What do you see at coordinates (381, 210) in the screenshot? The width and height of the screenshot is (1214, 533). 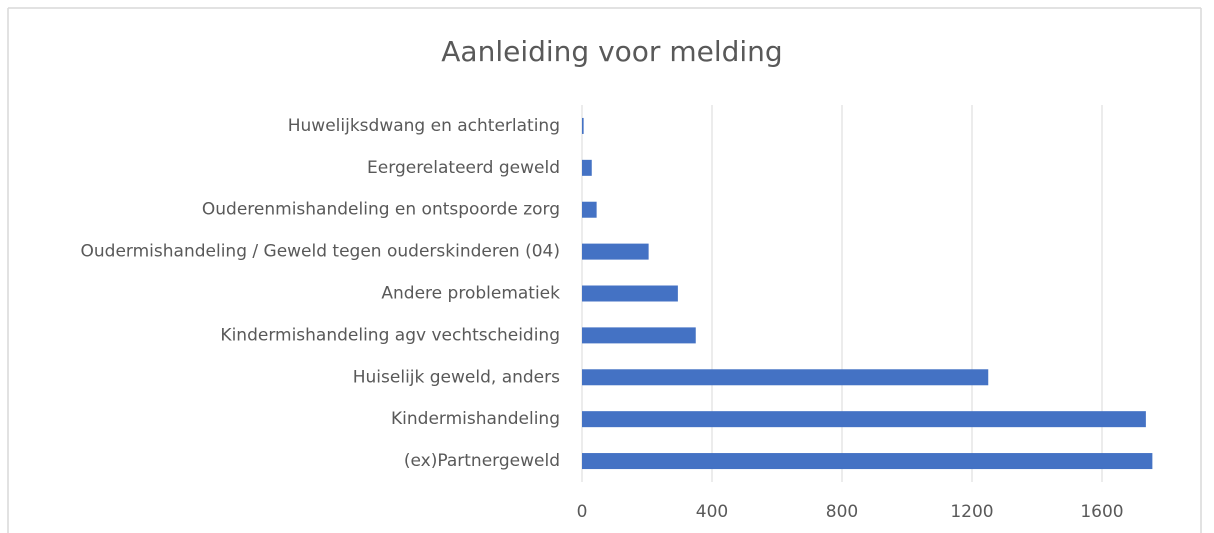 I see `y-tick-label: Ouderenmishandeling en ontspoorde zorg` at bounding box center [381, 210].